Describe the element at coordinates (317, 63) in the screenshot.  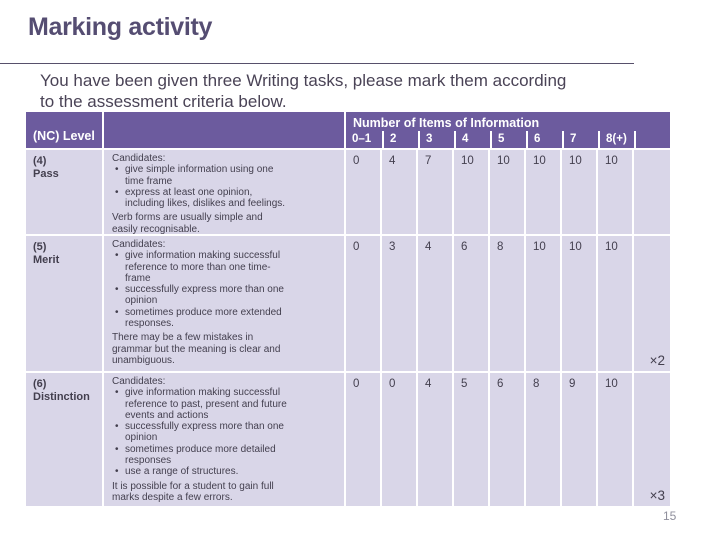
I see `title-underline` at that location.